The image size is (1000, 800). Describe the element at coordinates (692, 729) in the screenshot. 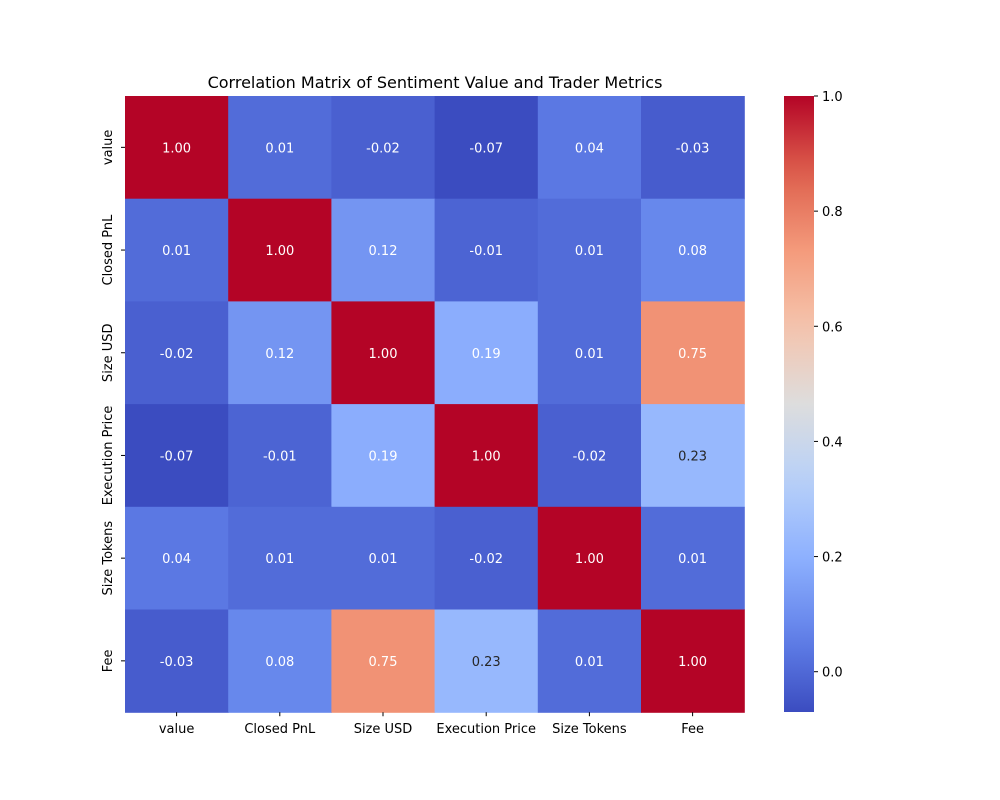

I see `x-tick-label: Fee` at that location.